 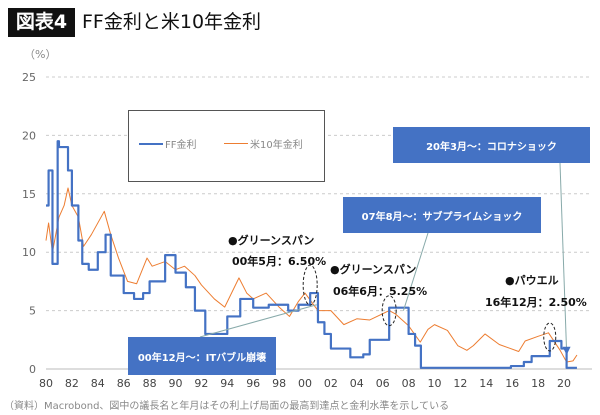 I want to click on legend-label-ff: FF金利, so click(x=181, y=145).